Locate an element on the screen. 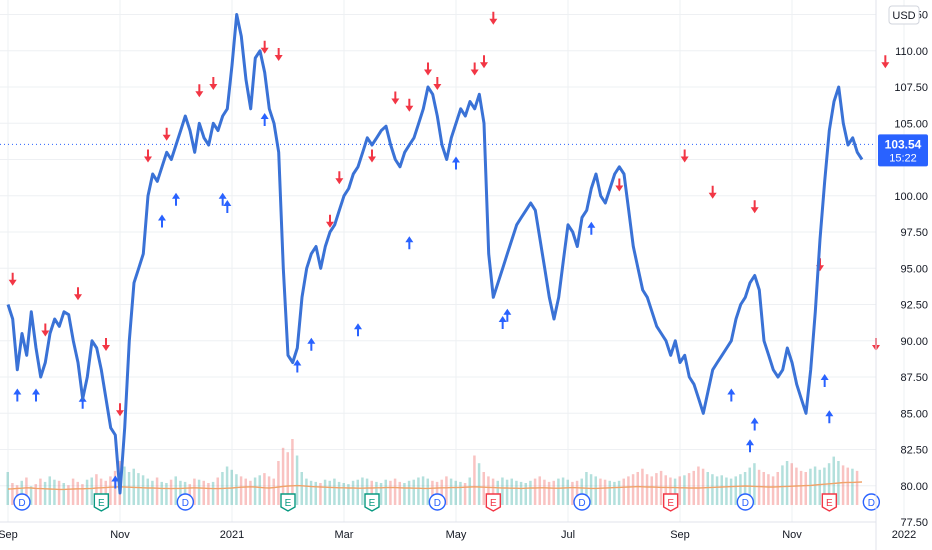  y-tick-label: 87.50 is located at coordinates (914, 378).